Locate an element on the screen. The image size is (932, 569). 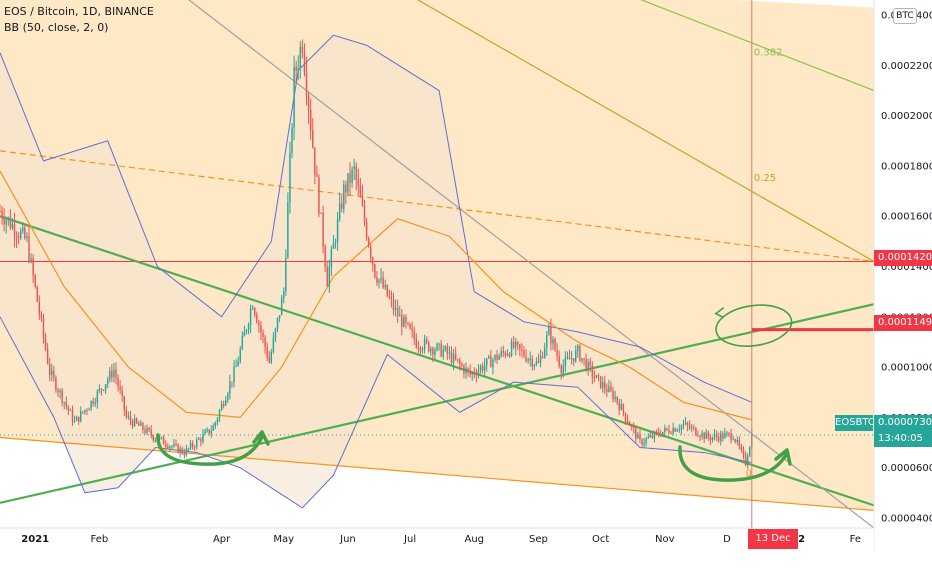
x-tick-label: Jun is located at coordinates (347, 539).